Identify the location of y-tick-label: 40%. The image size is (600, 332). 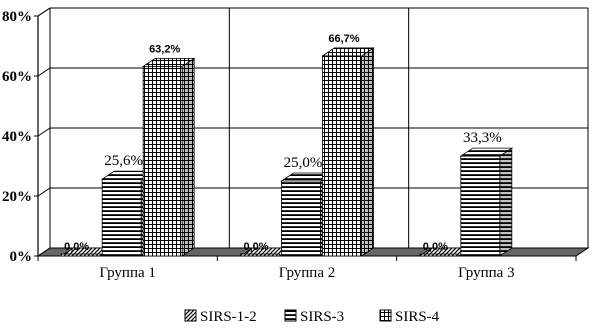
(17, 137).